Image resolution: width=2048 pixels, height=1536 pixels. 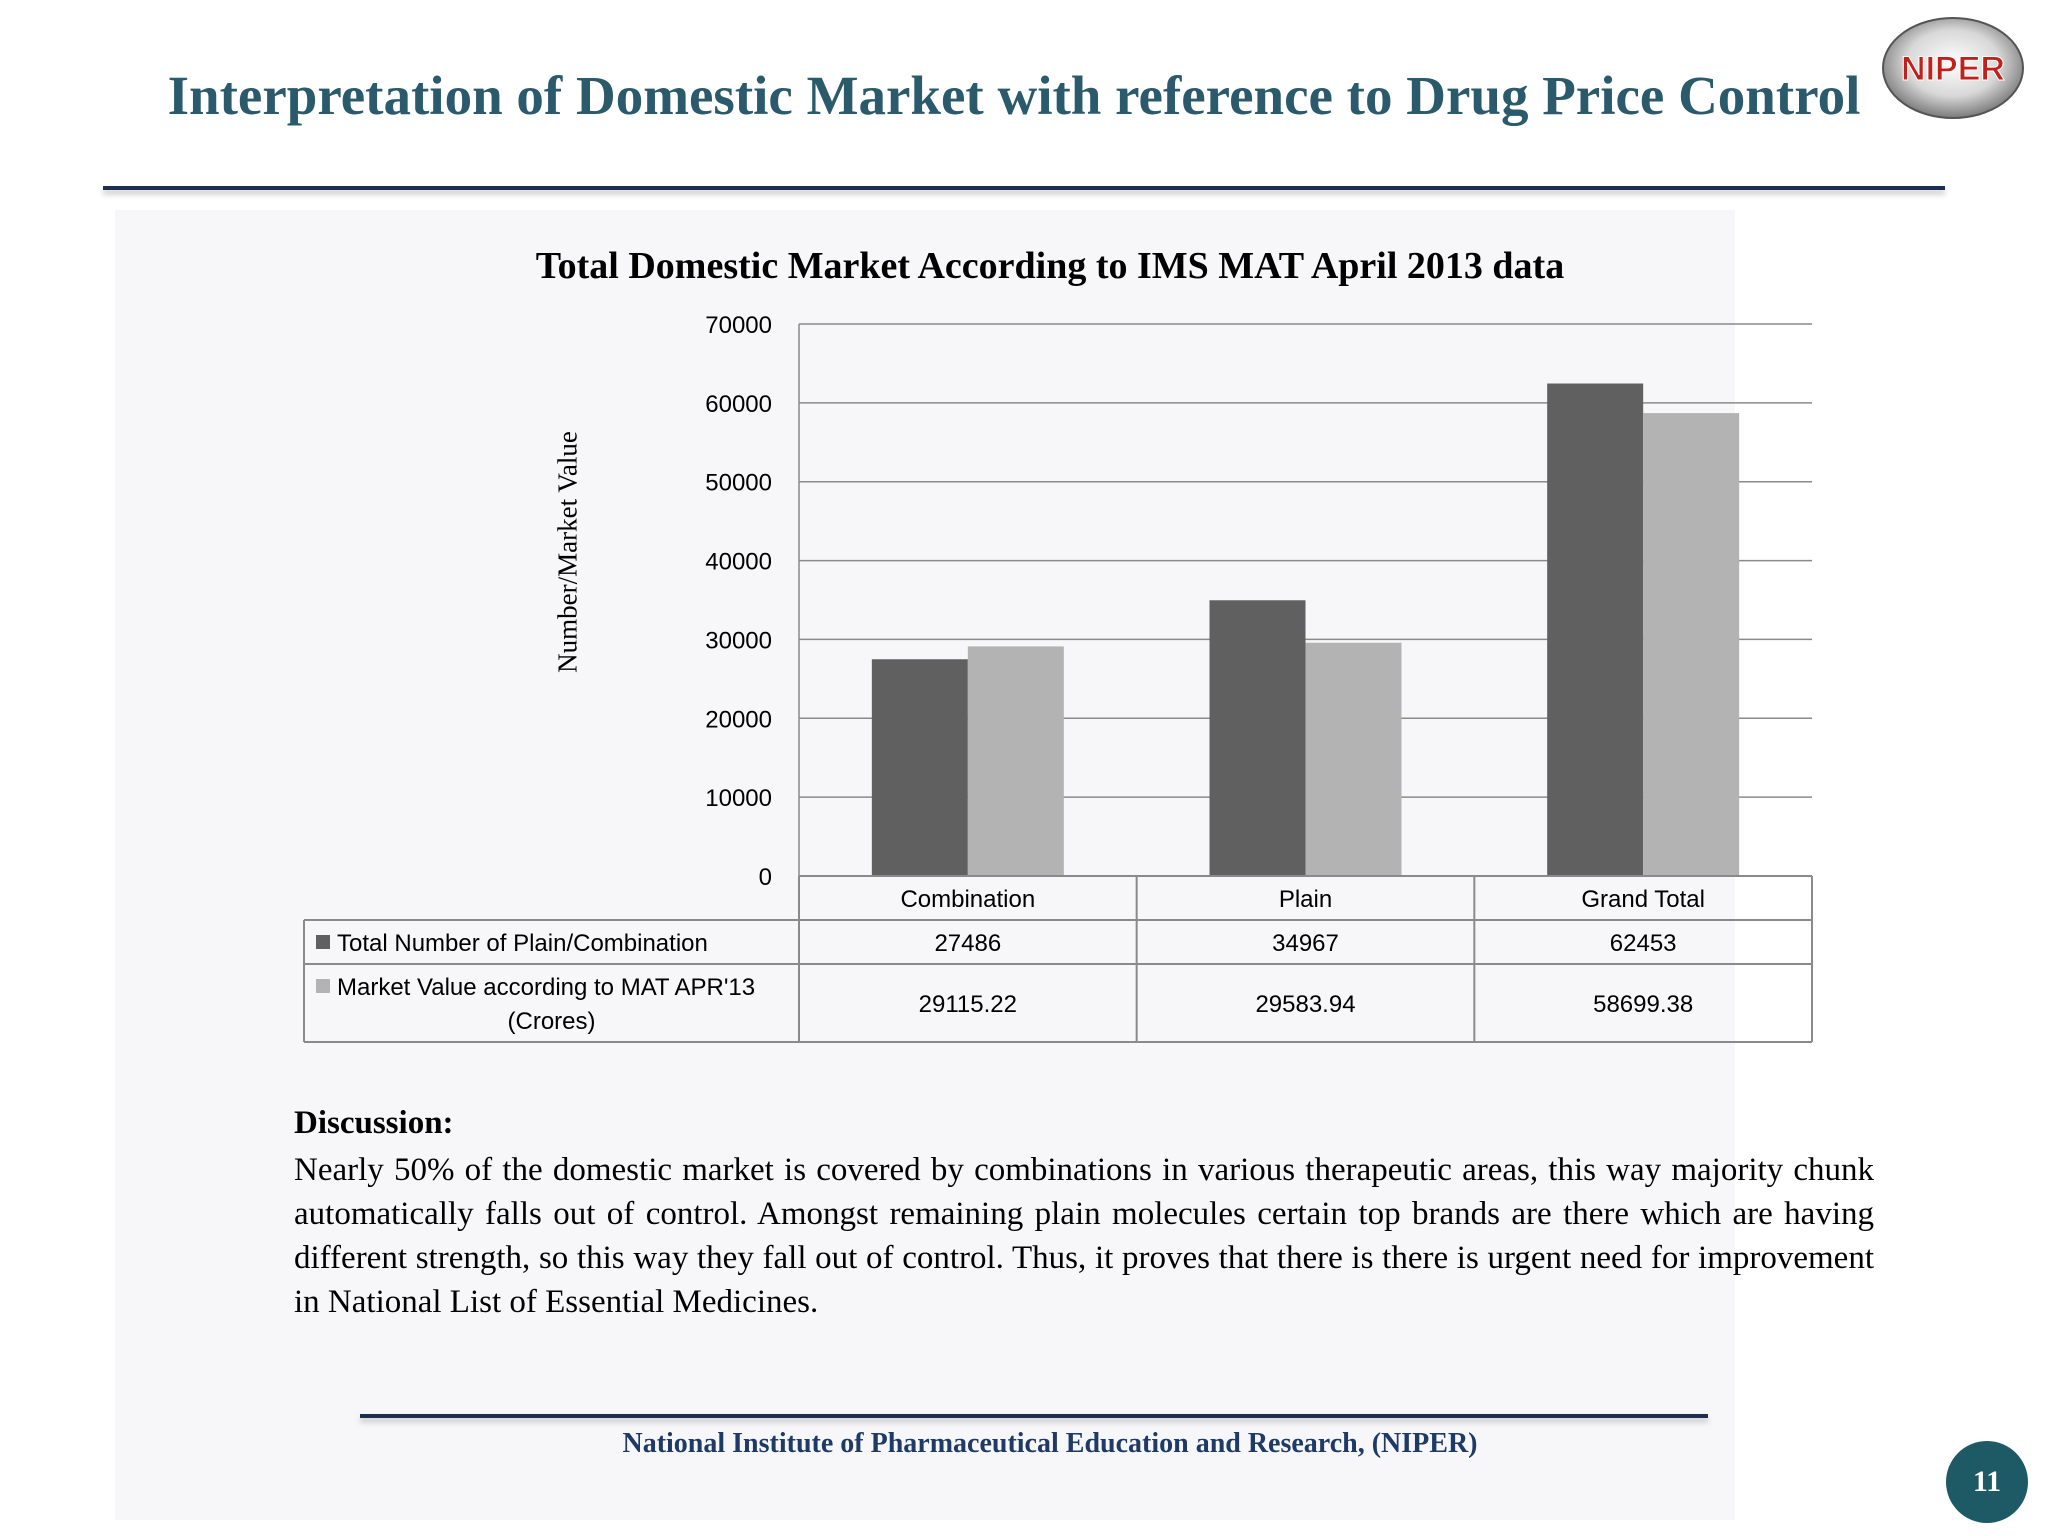 I want to click on category-label: Grand Total, so click(x=1643, y=899).